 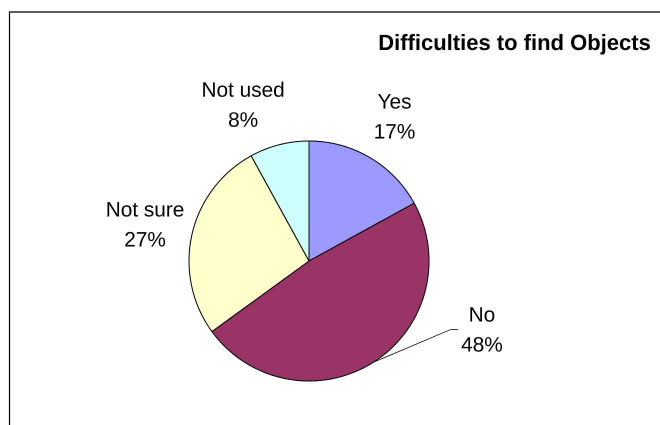 I want to click on chart-title: Difficulties to find Objects, so click(x=515, y=44).